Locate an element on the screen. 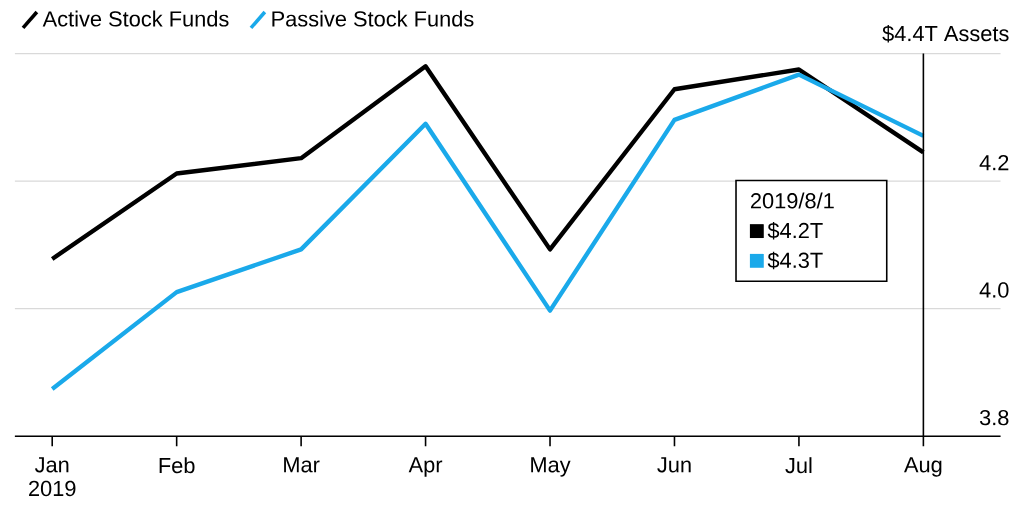  x-tick-label: May is located at coordinates (551, 467).